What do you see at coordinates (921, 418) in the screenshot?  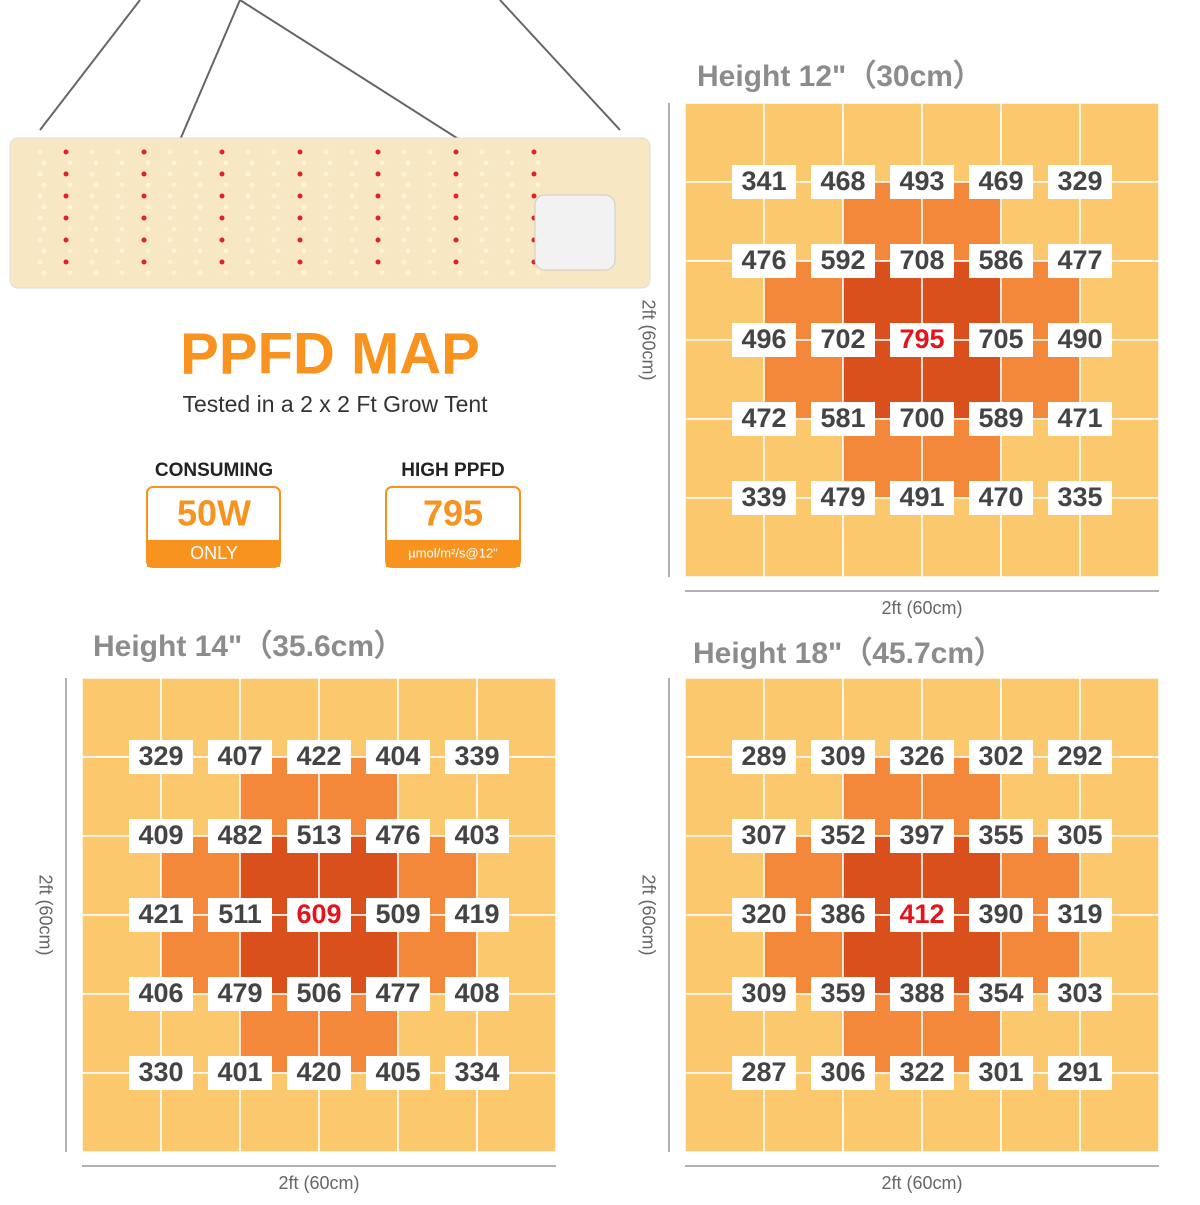 I see `ppfd-value: 700` at bounding box center [921, 418].